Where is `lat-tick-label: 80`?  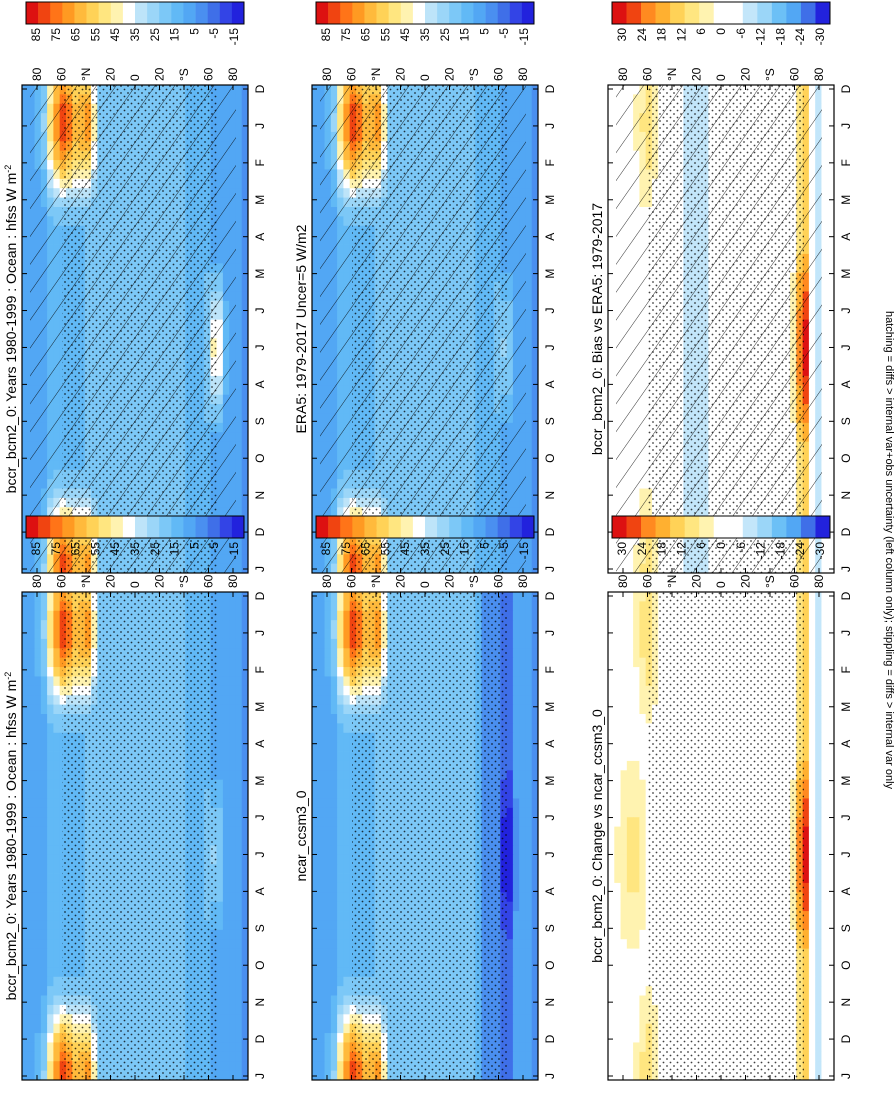
lat-tick-label: 80 is located at coordinates (37, 74).